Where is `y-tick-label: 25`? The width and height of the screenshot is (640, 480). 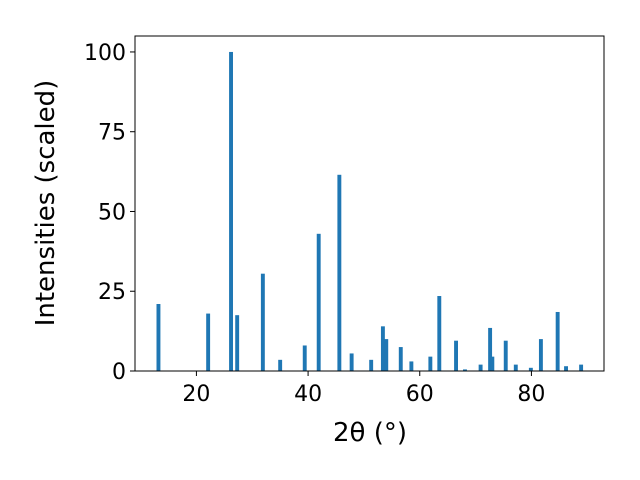 y-tick-label: 25 is located at coordinates (112, 292).